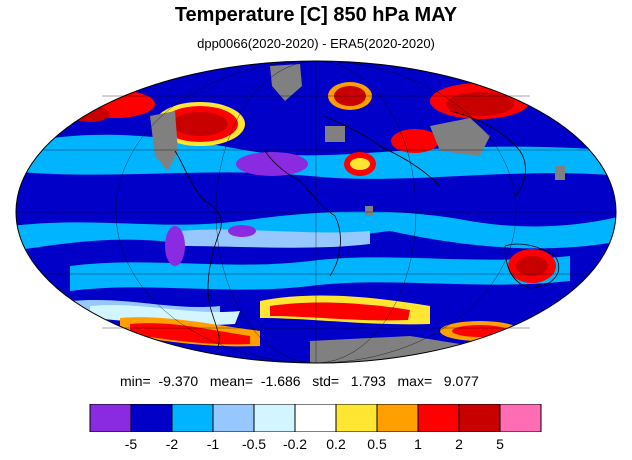  Describe the element at coordinates (459, 444) in the screenshot. I see `colorbar-tick-label: 2` at that location.